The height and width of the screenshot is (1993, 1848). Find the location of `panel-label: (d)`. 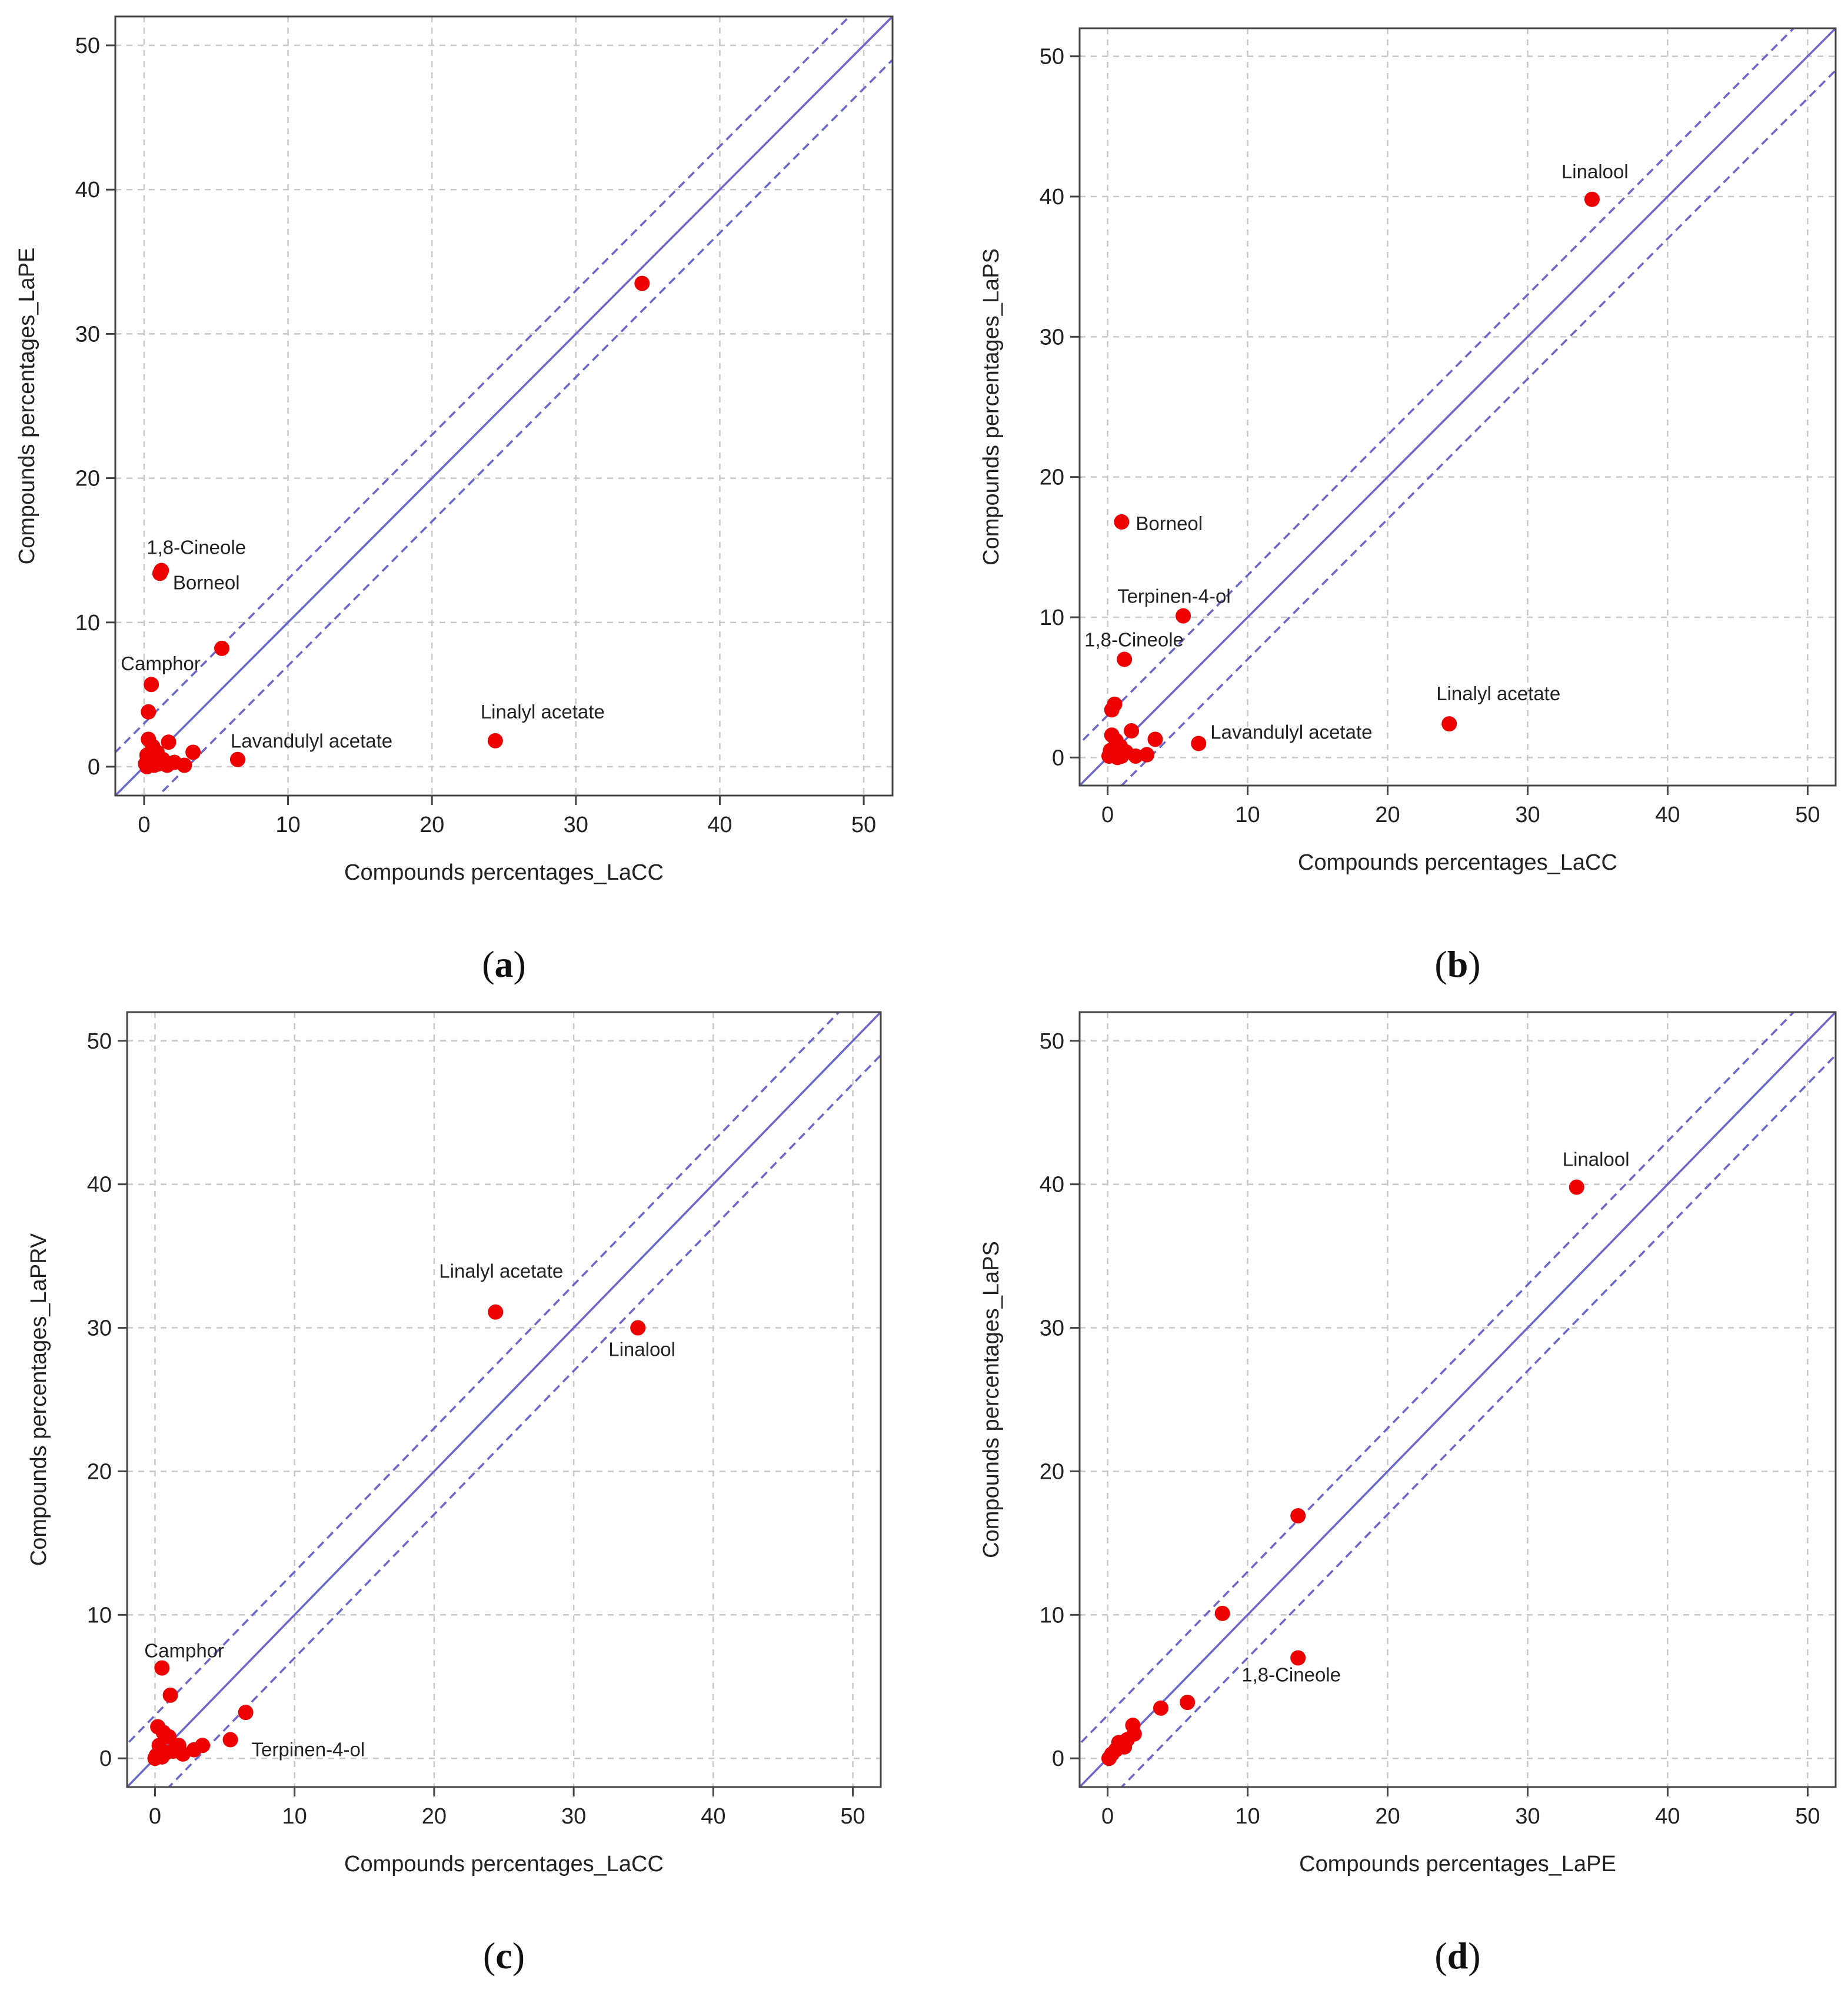

panel-label: (d) is located at coordinates (1457, 1956).